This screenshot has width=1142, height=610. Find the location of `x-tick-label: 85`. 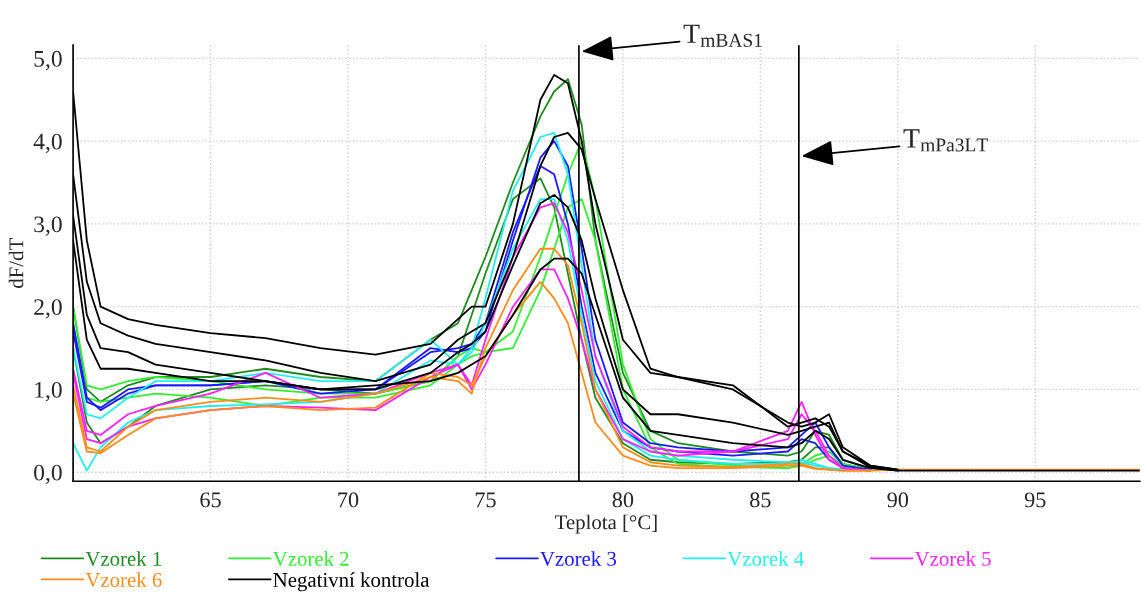

x-tick-label: 85 is located at coordinates (760, 500).